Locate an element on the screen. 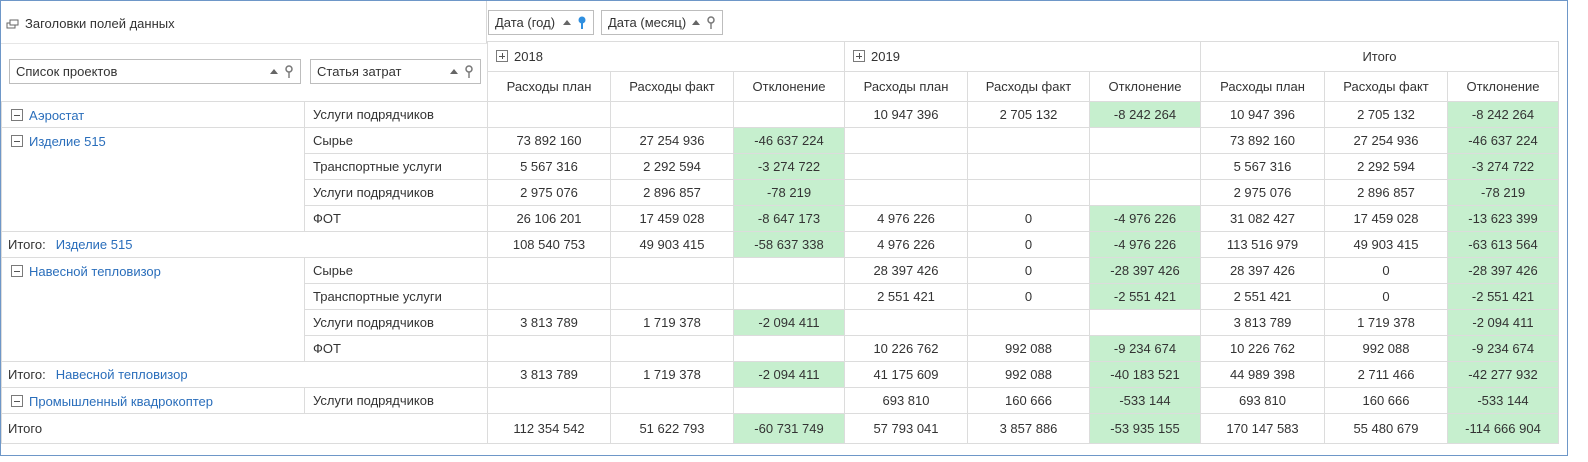 The width and height of the screenshot is (1588, 462). deviation-cell: -533 144 is located at coordinates (1145, 400).